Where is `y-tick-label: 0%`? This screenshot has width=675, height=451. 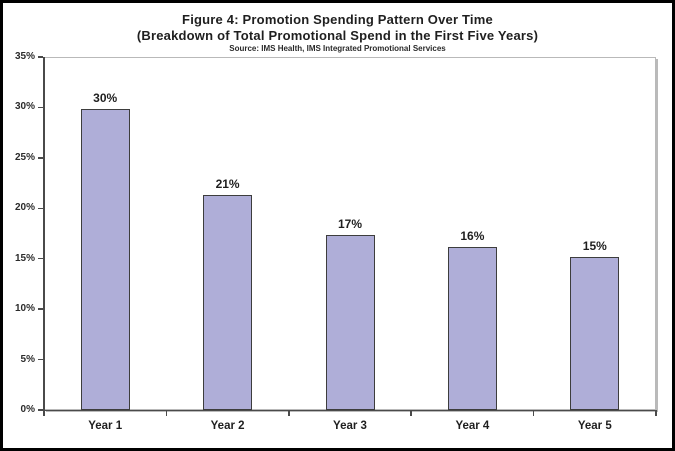 y-tick-label: 0% is located at coordinates (27, 409).